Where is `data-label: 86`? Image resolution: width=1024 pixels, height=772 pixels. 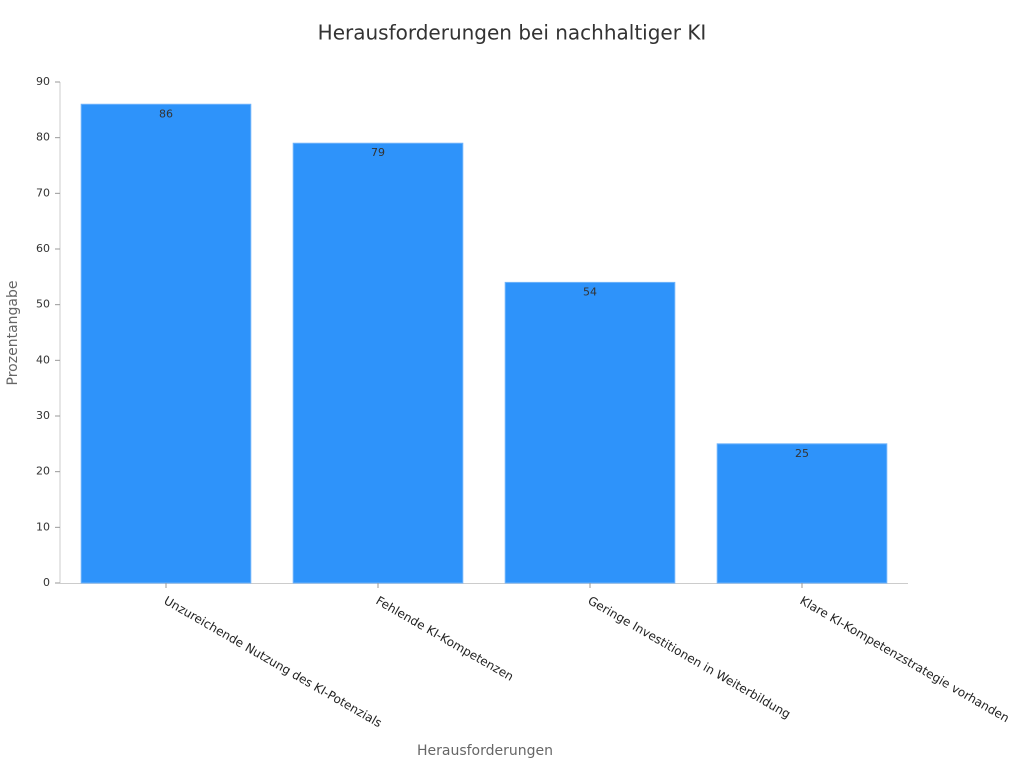 data-label: 86 is located at coordinates (166, 113).